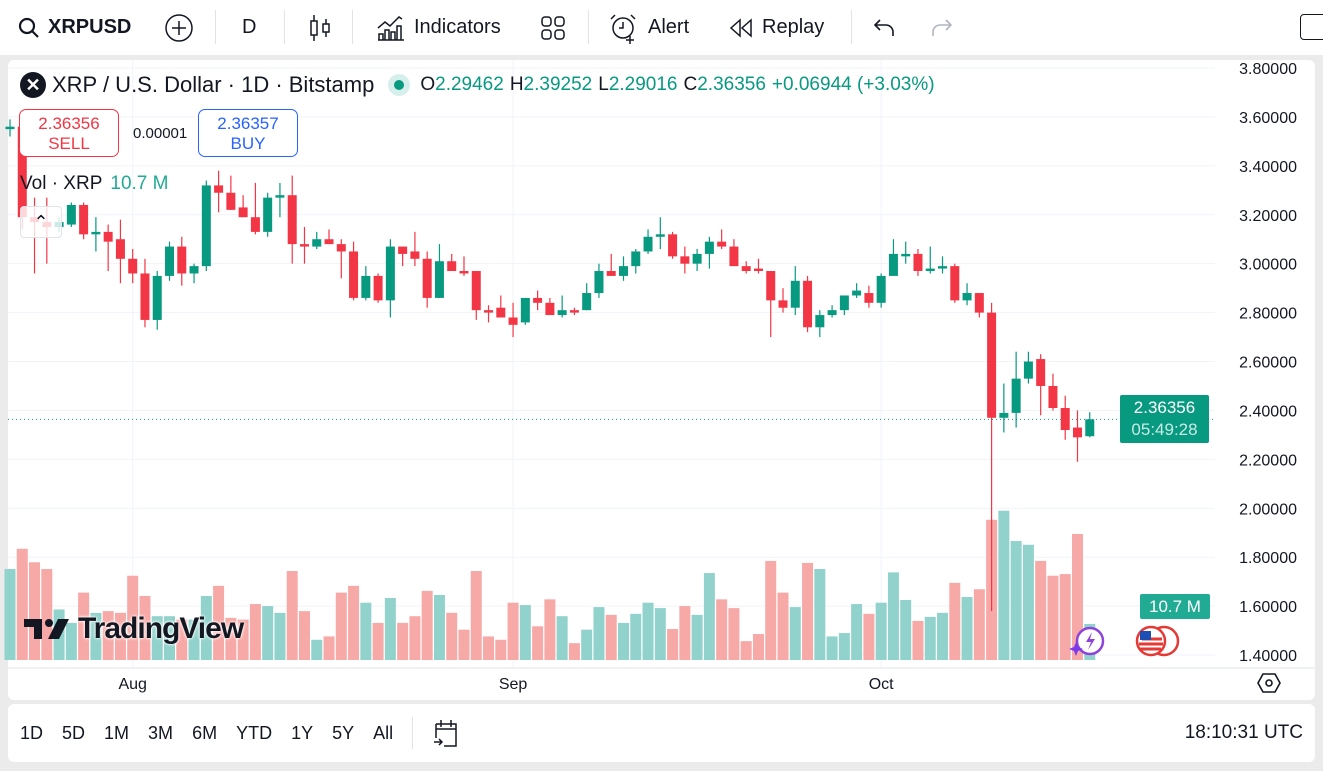 The image size is (1323, 771). I want to click on close-value: C2.36356, so click(724, 84).